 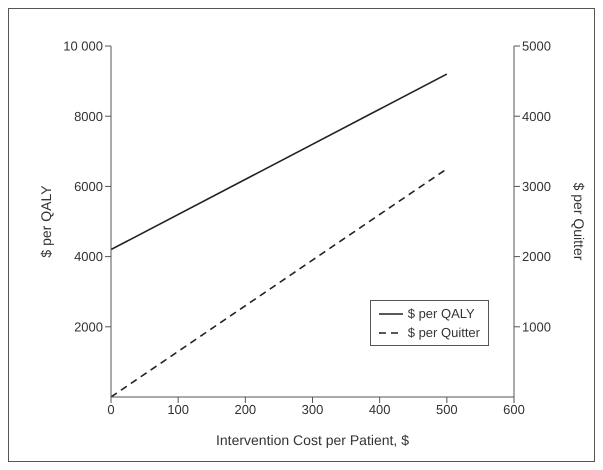 What do you see at coordinates (88, 256) in the screenshot?
I see `y-tick-label: 4000` at bounding box center [88, 256].